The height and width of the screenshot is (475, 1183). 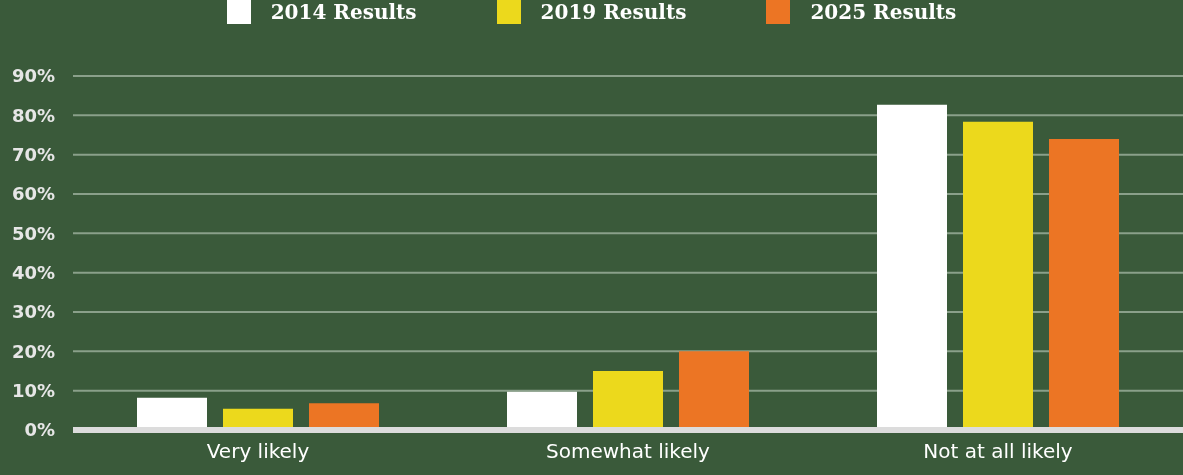 What do you see at coordinates (998, 451) in the screenshot?
I see `x-tick-label: Not at all likely` at bounding box center [998, 451].